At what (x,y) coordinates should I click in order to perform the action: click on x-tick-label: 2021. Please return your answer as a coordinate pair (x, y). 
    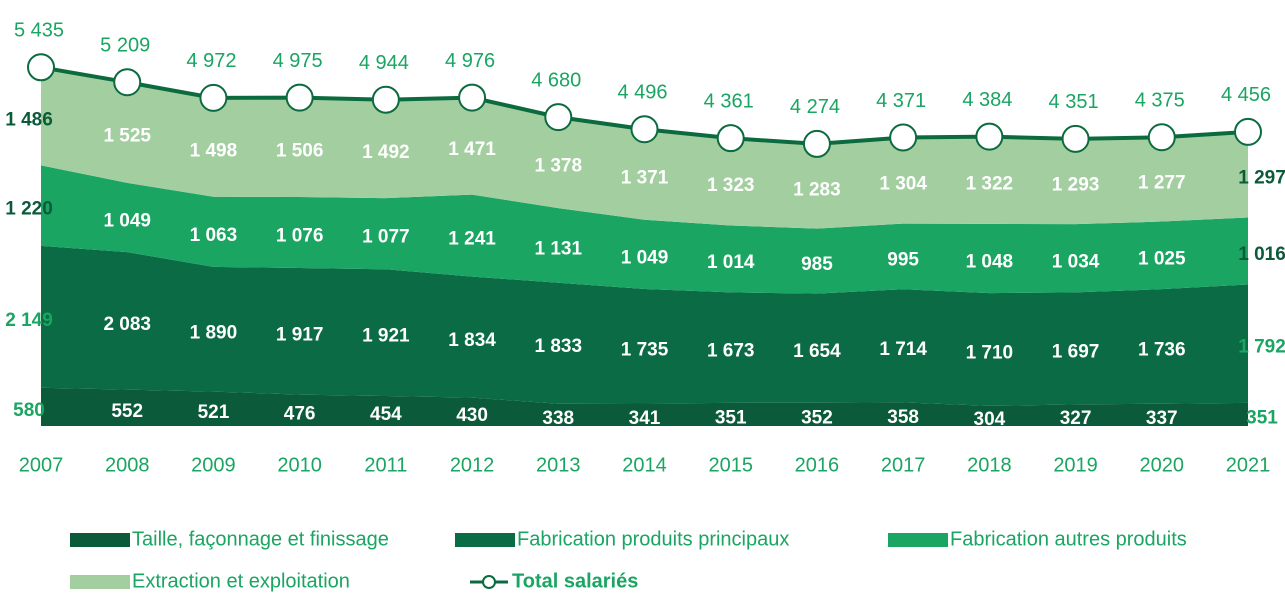
    Looking at the image, I should click on (1248, 465).